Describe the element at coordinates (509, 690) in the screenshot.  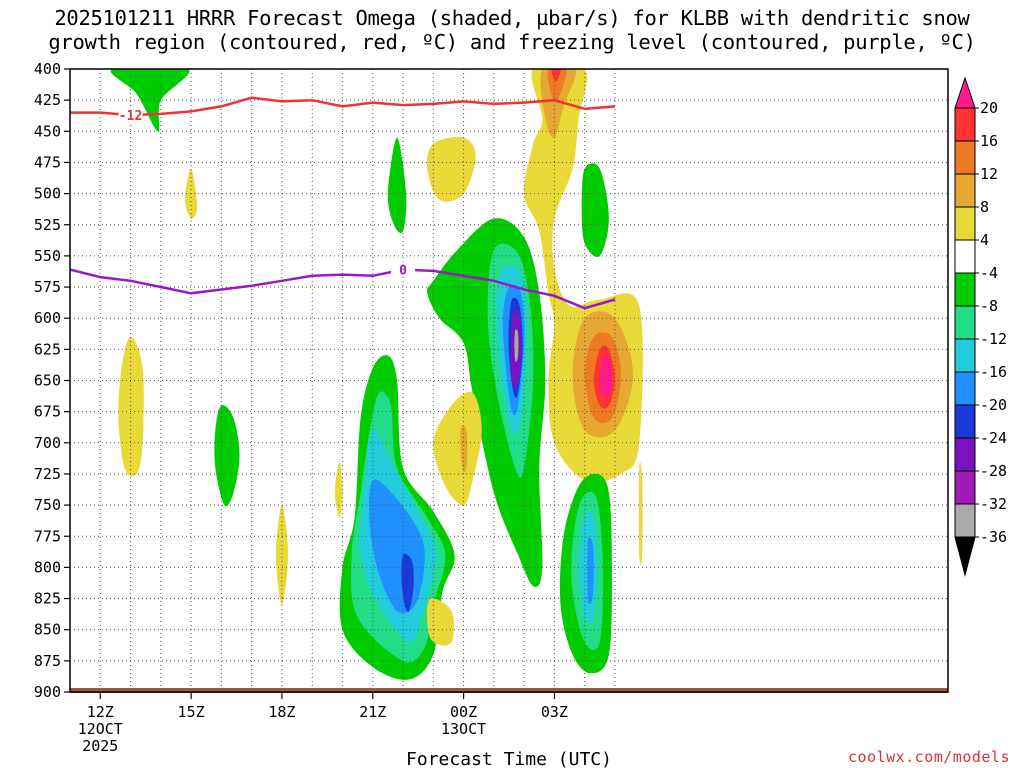
I see `ground-line` at that location.